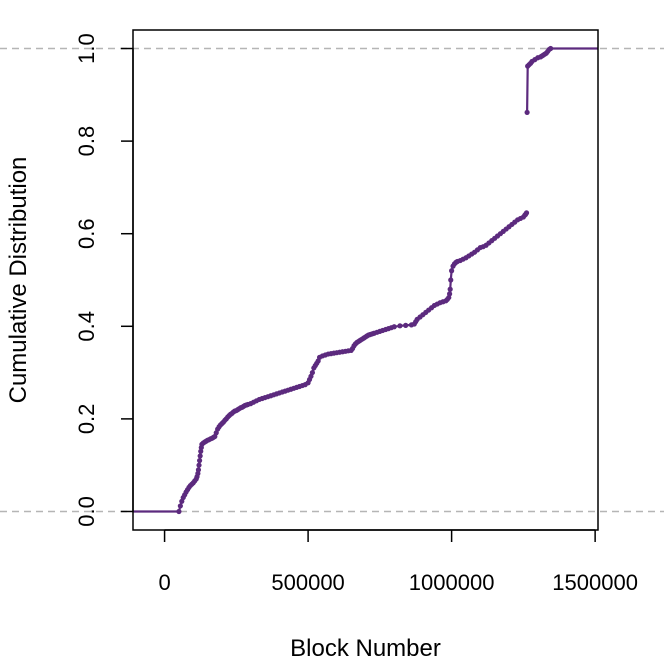  What do you see at coordinates (86, 419) in the screenshot?
I see `y-tick-label: 0.2` at bounding box center [86, 419].